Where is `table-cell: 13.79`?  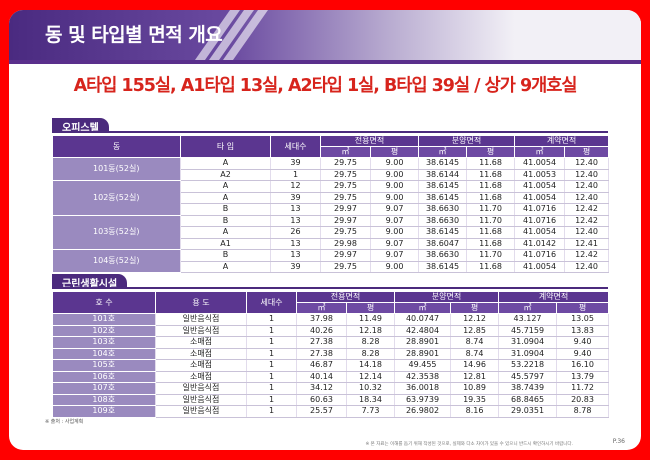
table-cell: 13.79 is located at coordinates (583, 377).